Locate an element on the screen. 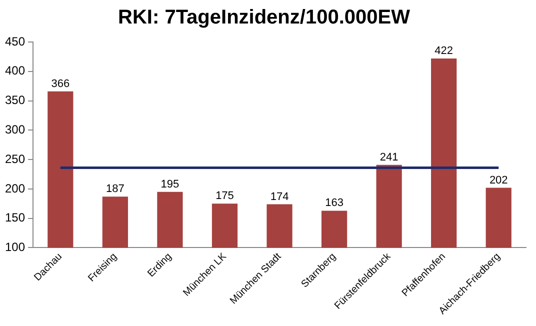 The height and width of the screenshot is (326, 536). data-label: 175 is located at coordinates (225, 196).